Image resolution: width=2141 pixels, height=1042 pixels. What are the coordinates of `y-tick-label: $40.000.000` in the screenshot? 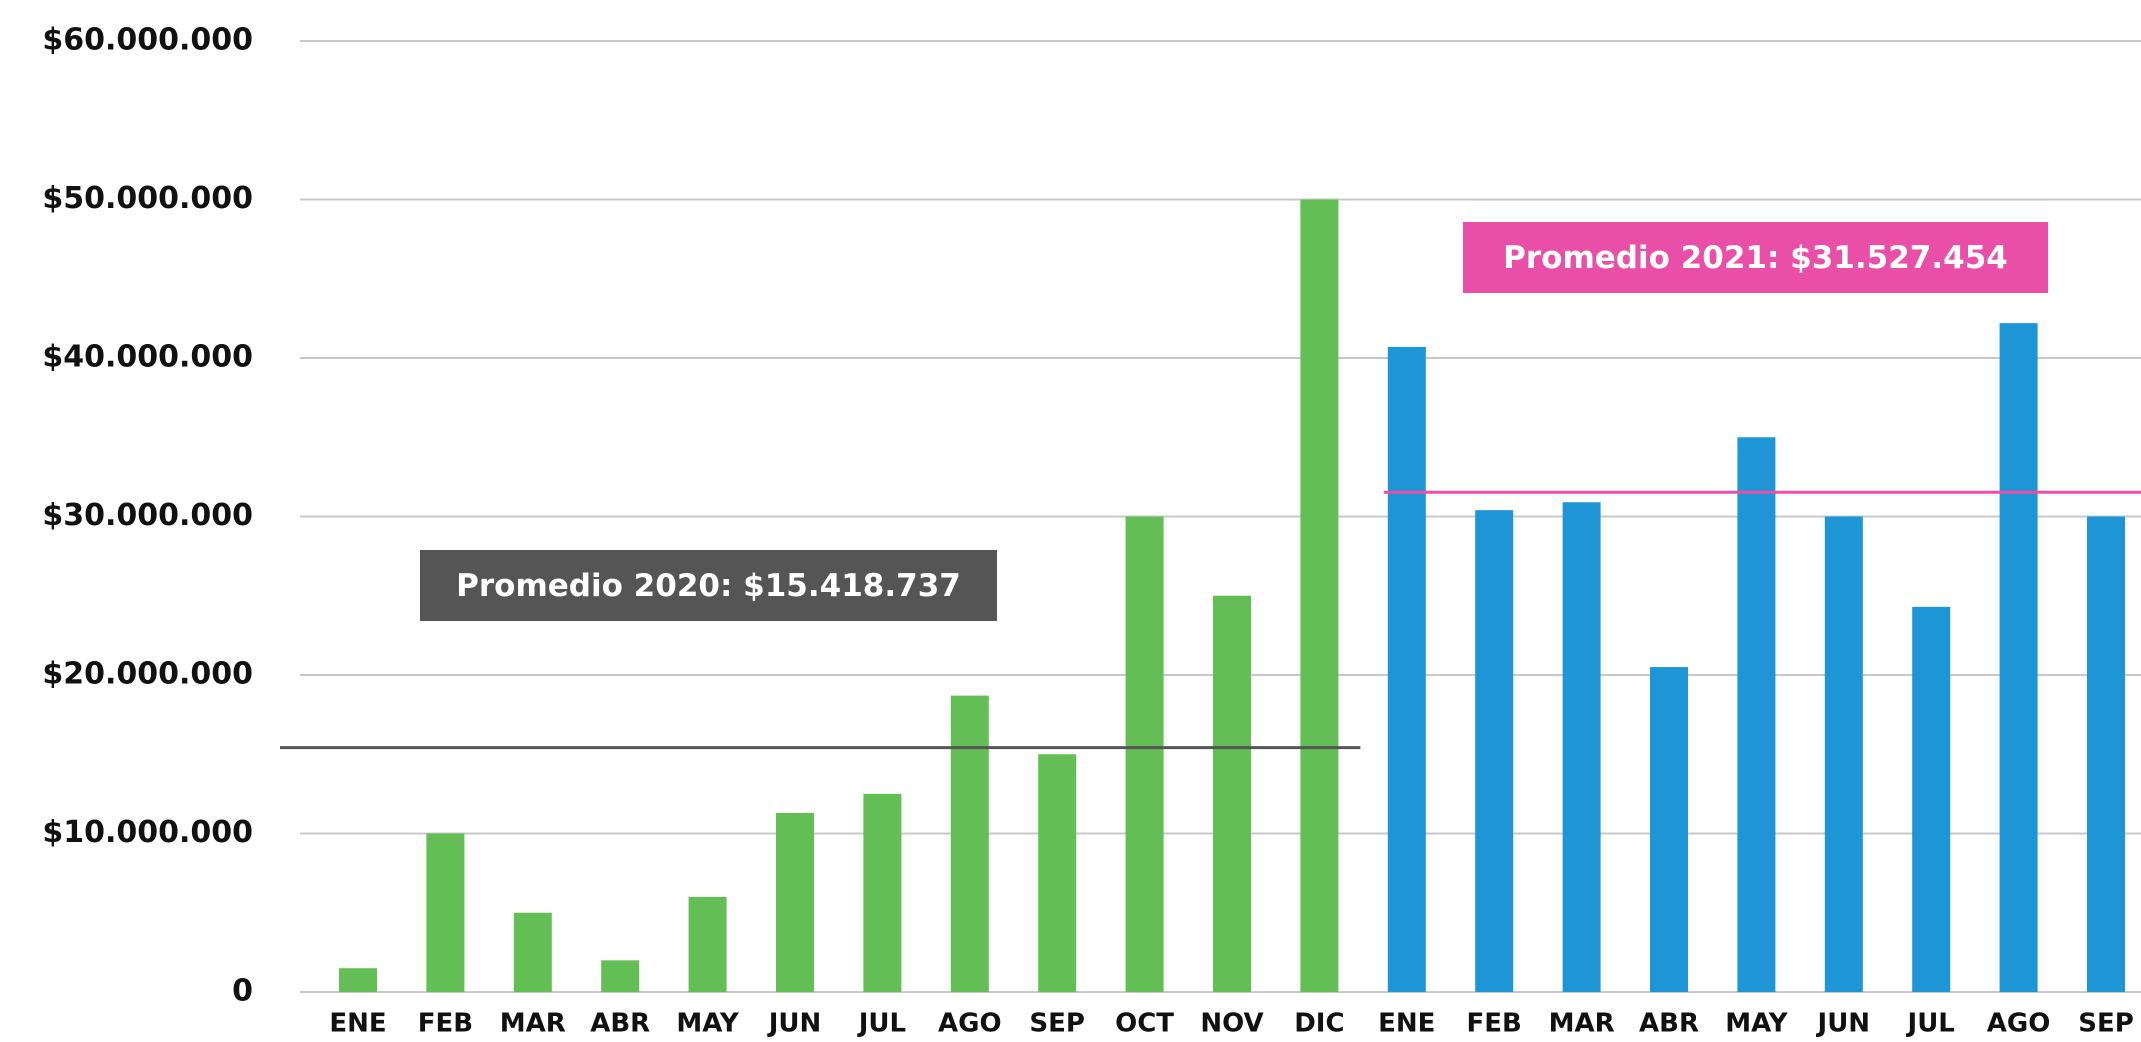 It's located at (147, 357).